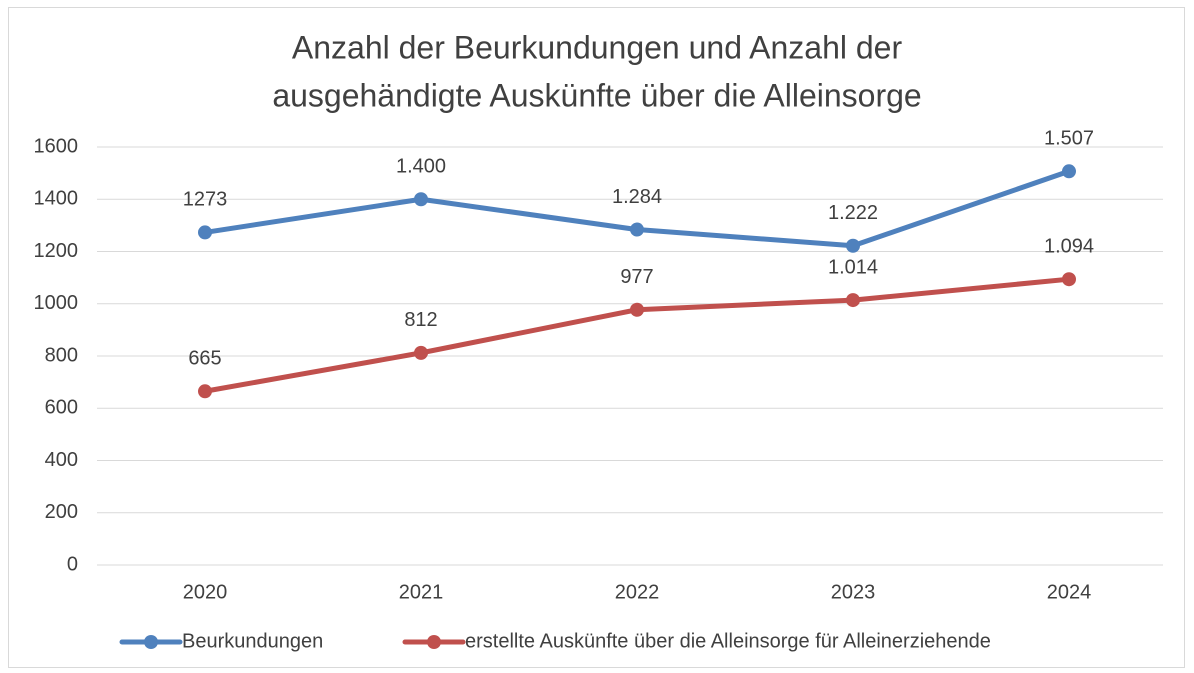 This screenshot has width=1194, height=673. What do you see at coordinates (61, 355) in the screenshot?
I see `y-tick-label: 800` at bounding box center [61, 355].